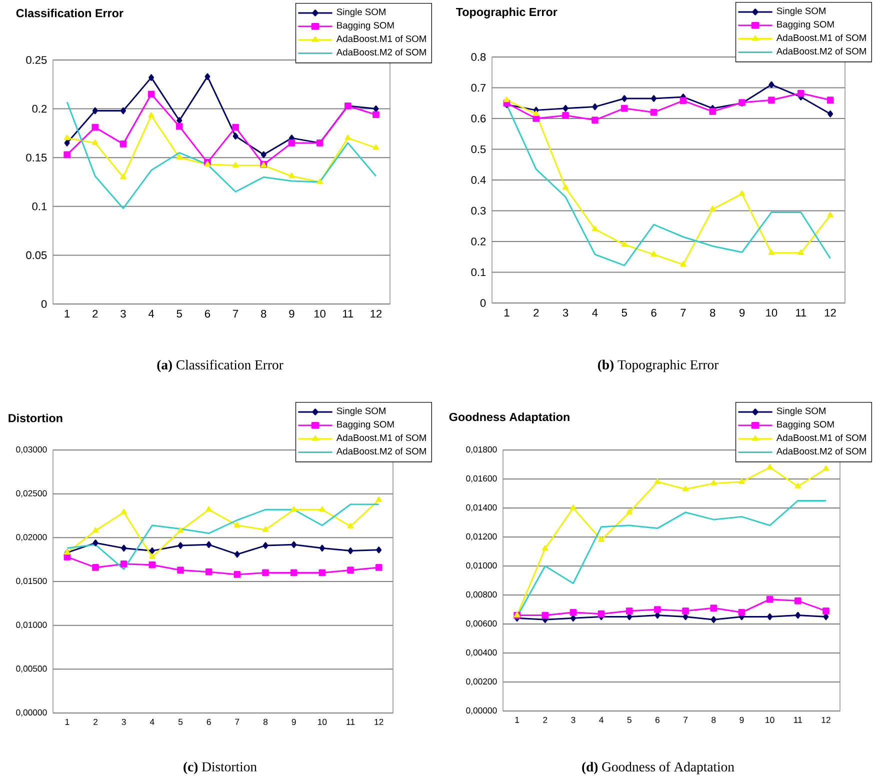  What do you see at coordinates (481, 624) in the screenshot?
I see `y-tick-label: 0,00600` at bounding box center [481, 624].